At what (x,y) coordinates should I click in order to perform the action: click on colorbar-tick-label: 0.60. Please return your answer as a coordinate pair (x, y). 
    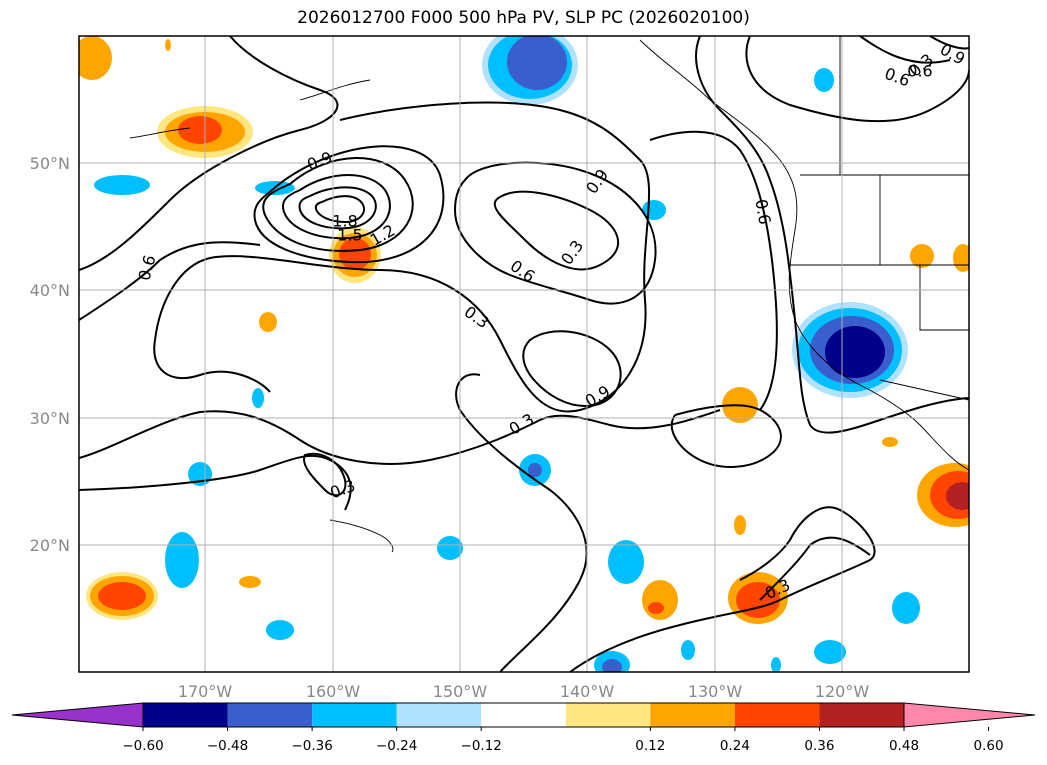
    Looking at the image, I should click on (989, 746).